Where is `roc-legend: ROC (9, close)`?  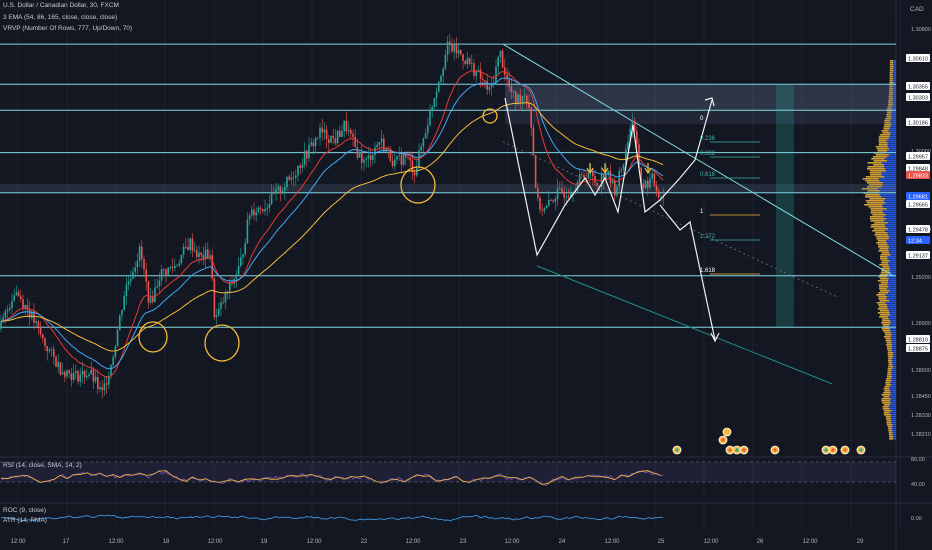 roc-legend: ROC (9, close) is located at coordinates (24, 510).